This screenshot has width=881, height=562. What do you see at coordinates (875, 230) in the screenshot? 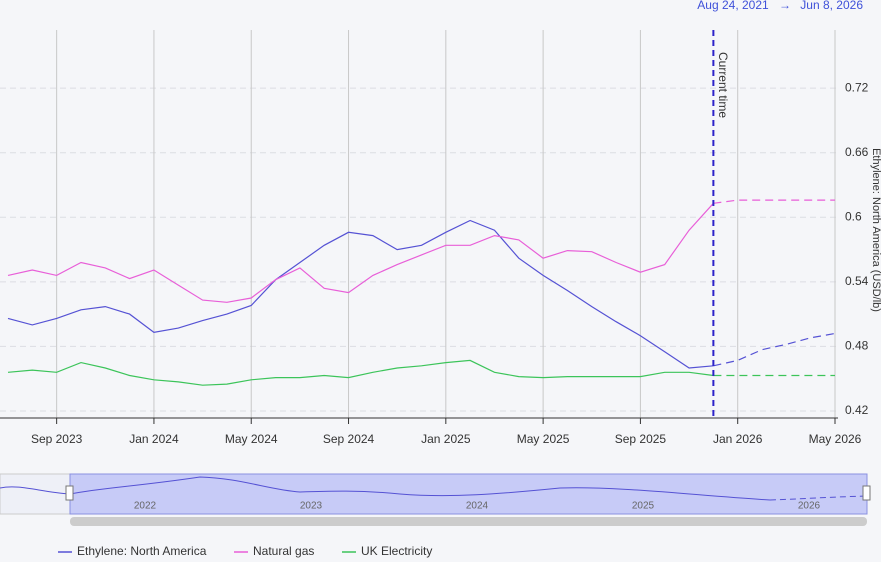
I see `y-axis-title: Ethylene: North America (USD/lb)` at bounding box center [875, 230].